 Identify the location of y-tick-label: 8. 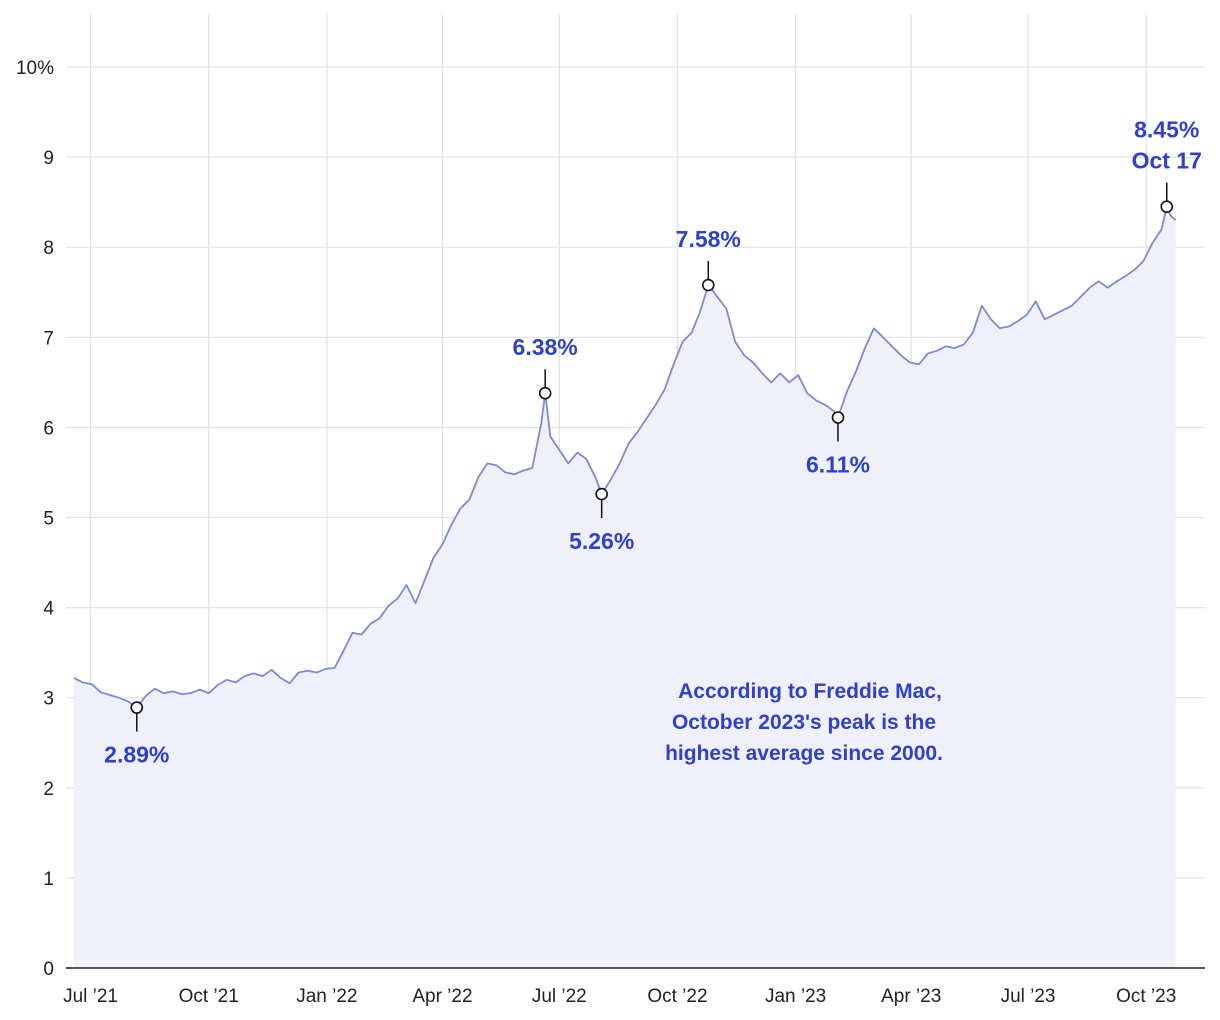
(48, 248).